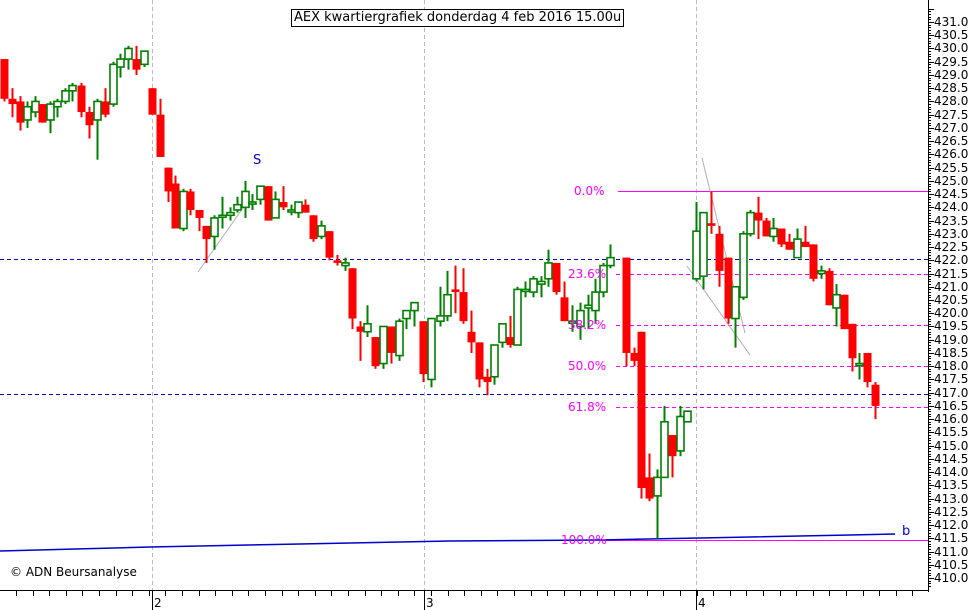 This screenshot has height=610, width=980. What do you see at coordinates (951, 432) in the screenshot?
I see `y-axis-tick-label: 415.5` at bounding box center [951, 432].